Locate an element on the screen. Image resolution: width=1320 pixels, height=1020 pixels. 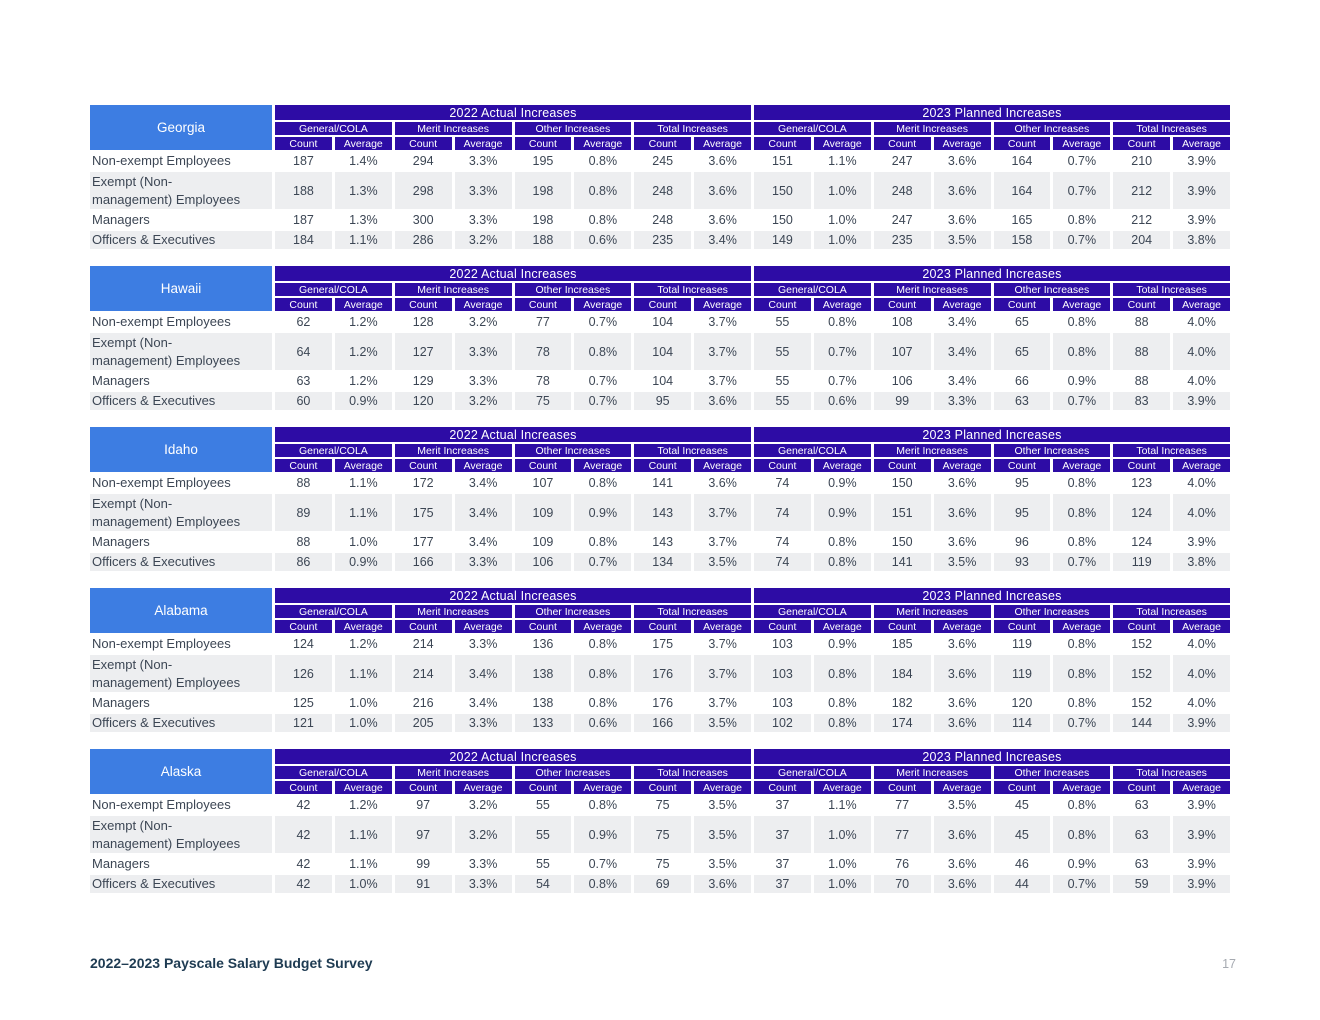
year-header-2022: 2022 Actual Increases is located at coordinates (513, 273).